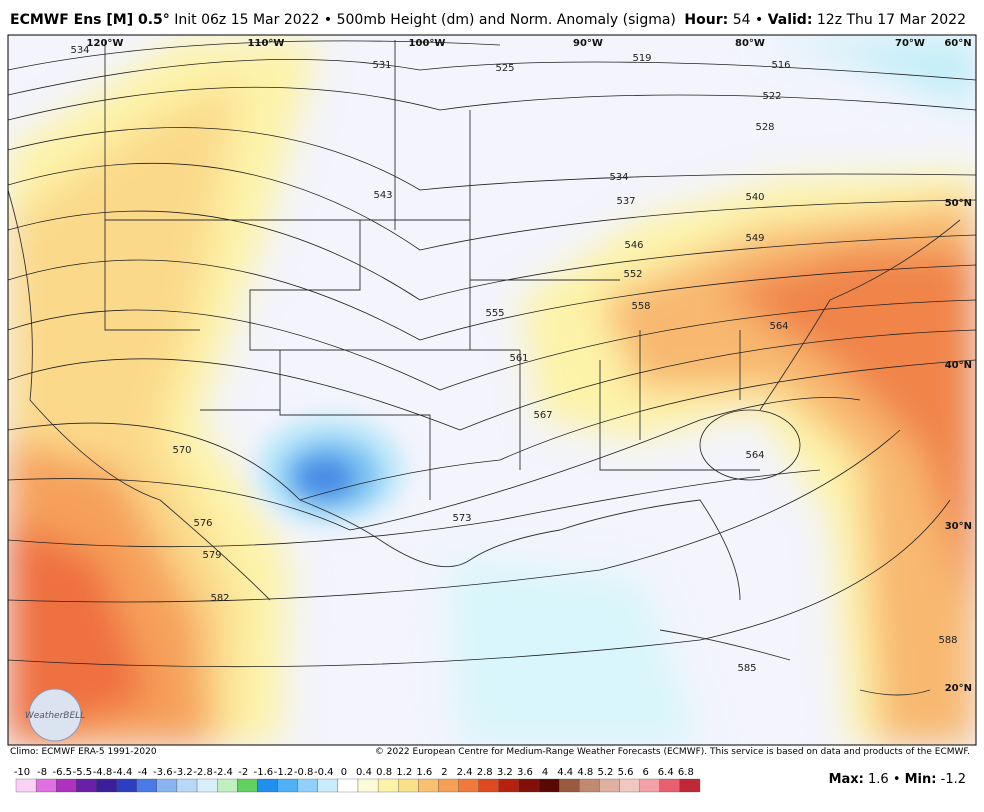 This screenshot has width=984, height=812. I want to click on colorbar-label: 1.2, so click(404, 772).